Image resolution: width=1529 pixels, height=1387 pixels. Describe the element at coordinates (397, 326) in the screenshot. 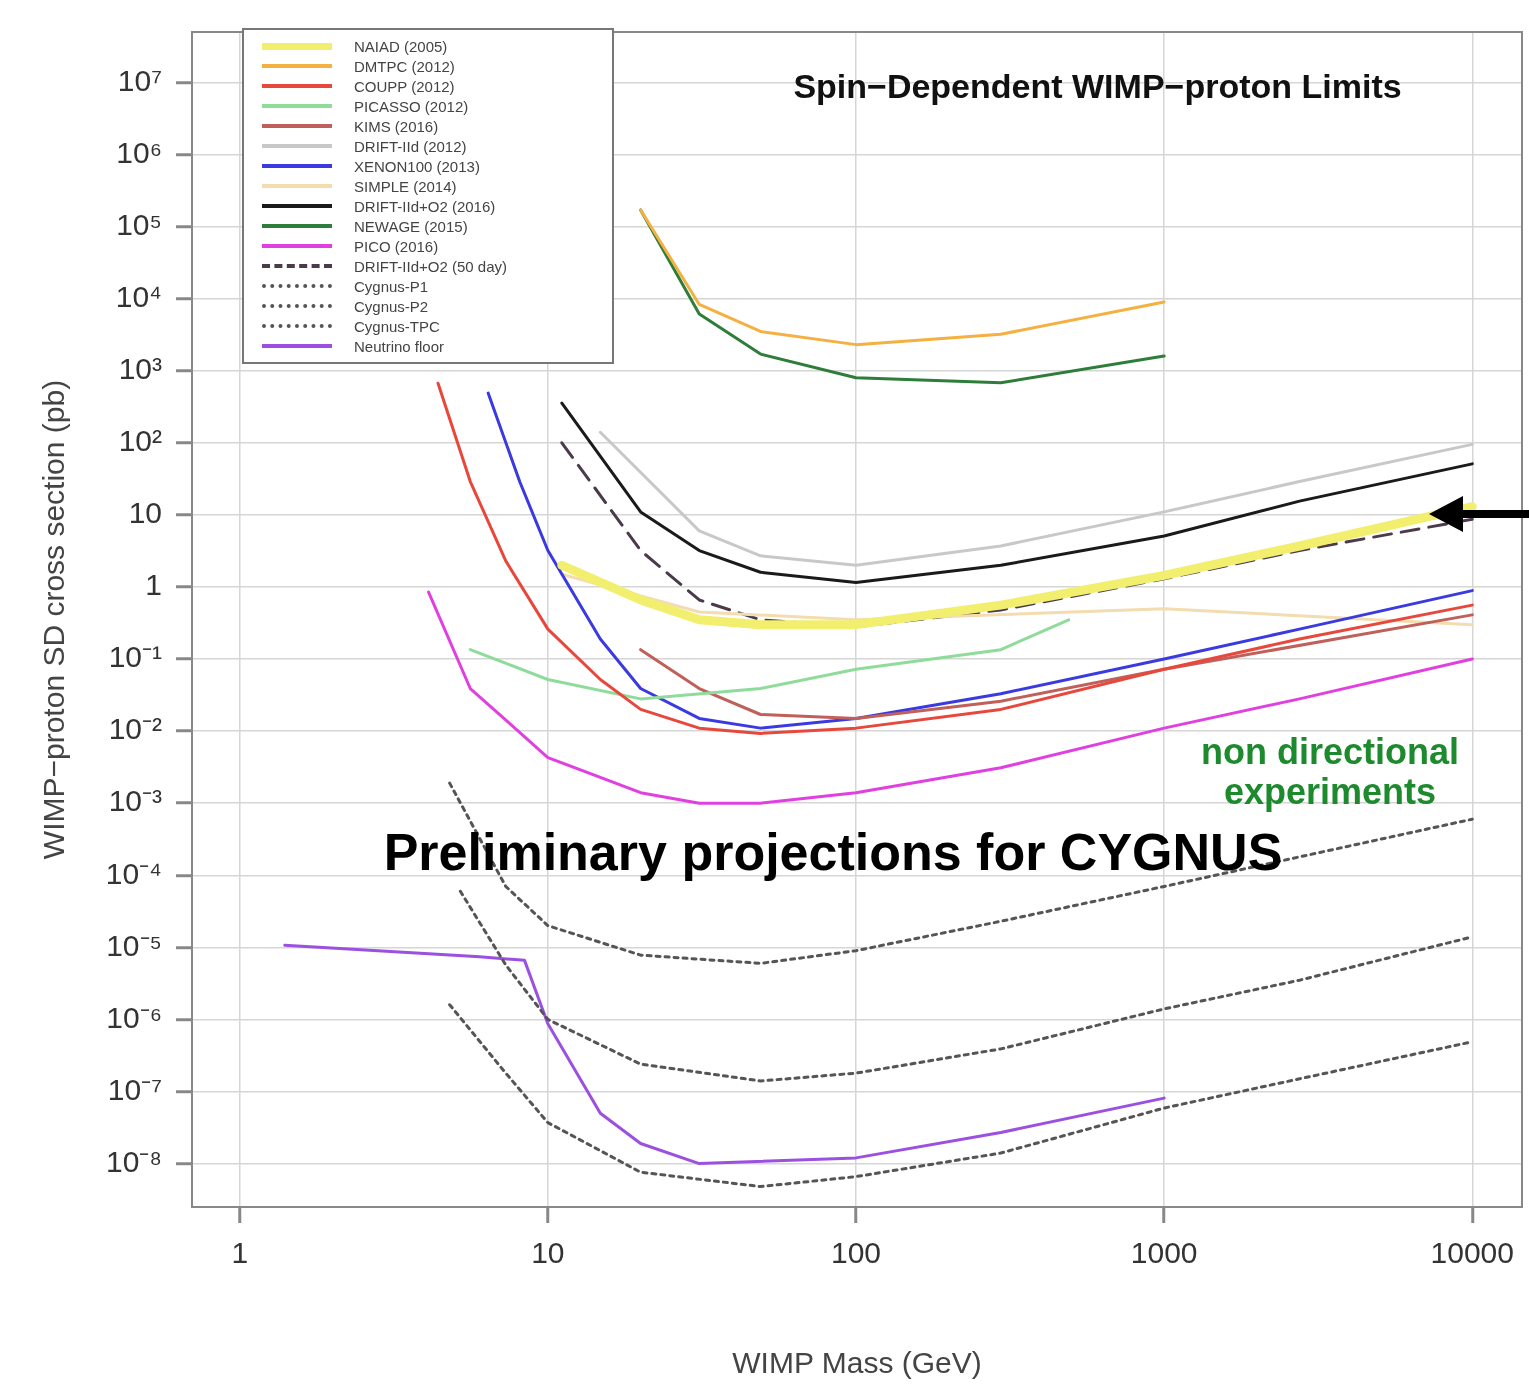

I see `legend-label: Cygnus-TPC` at that location.